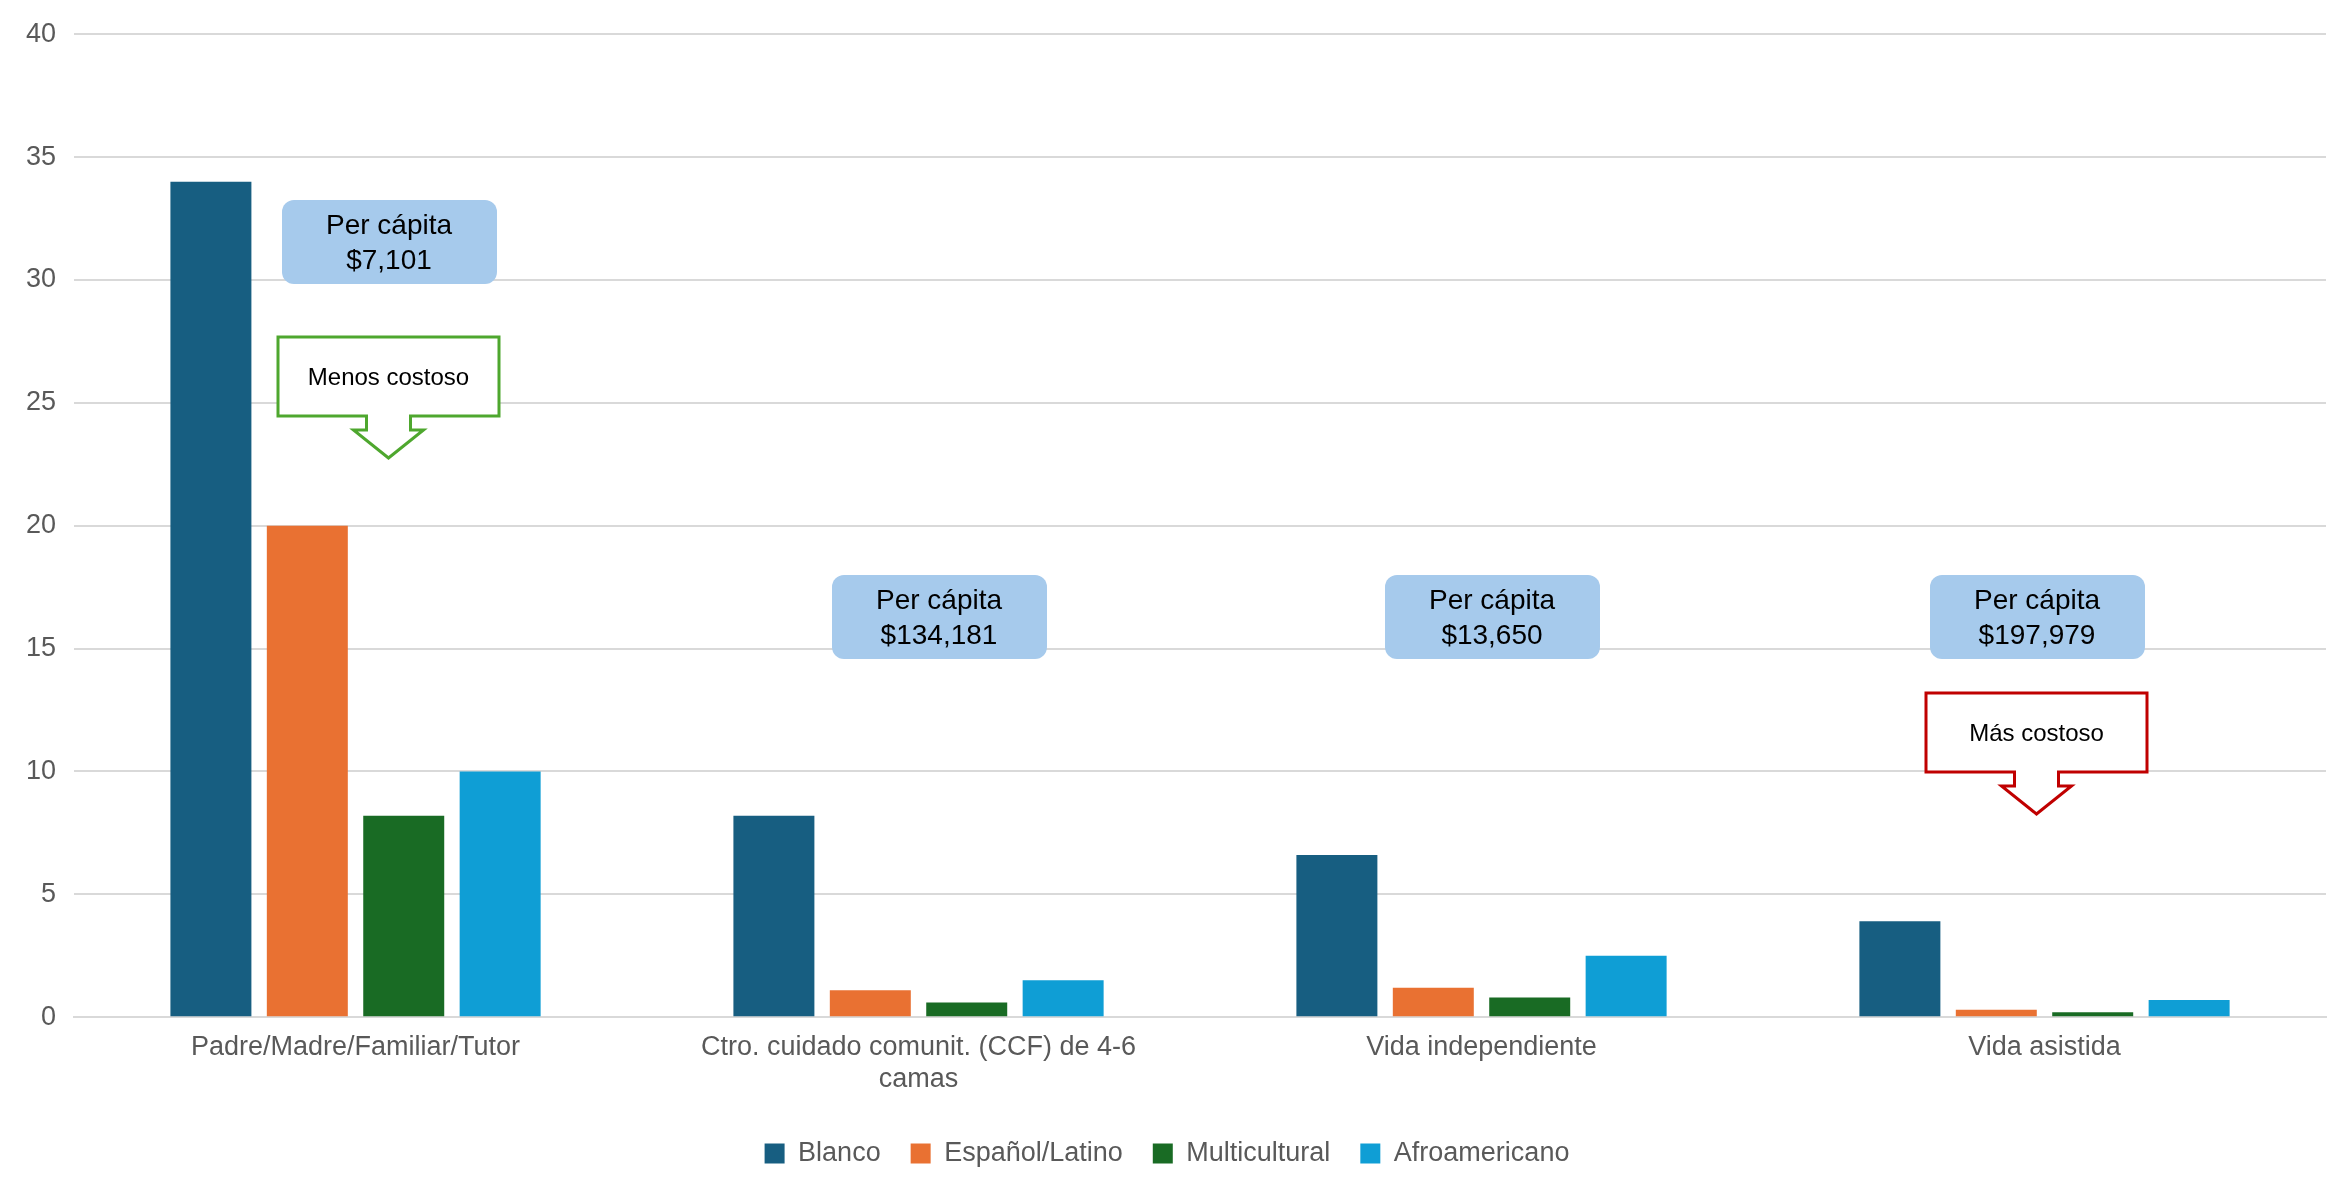 This screenshot has width=2338, height=1177. What do you see at coordinates (389, 242) in the screenshot?
I see `annotation: Per cápita $7,101` at bounding box center [389, 242].